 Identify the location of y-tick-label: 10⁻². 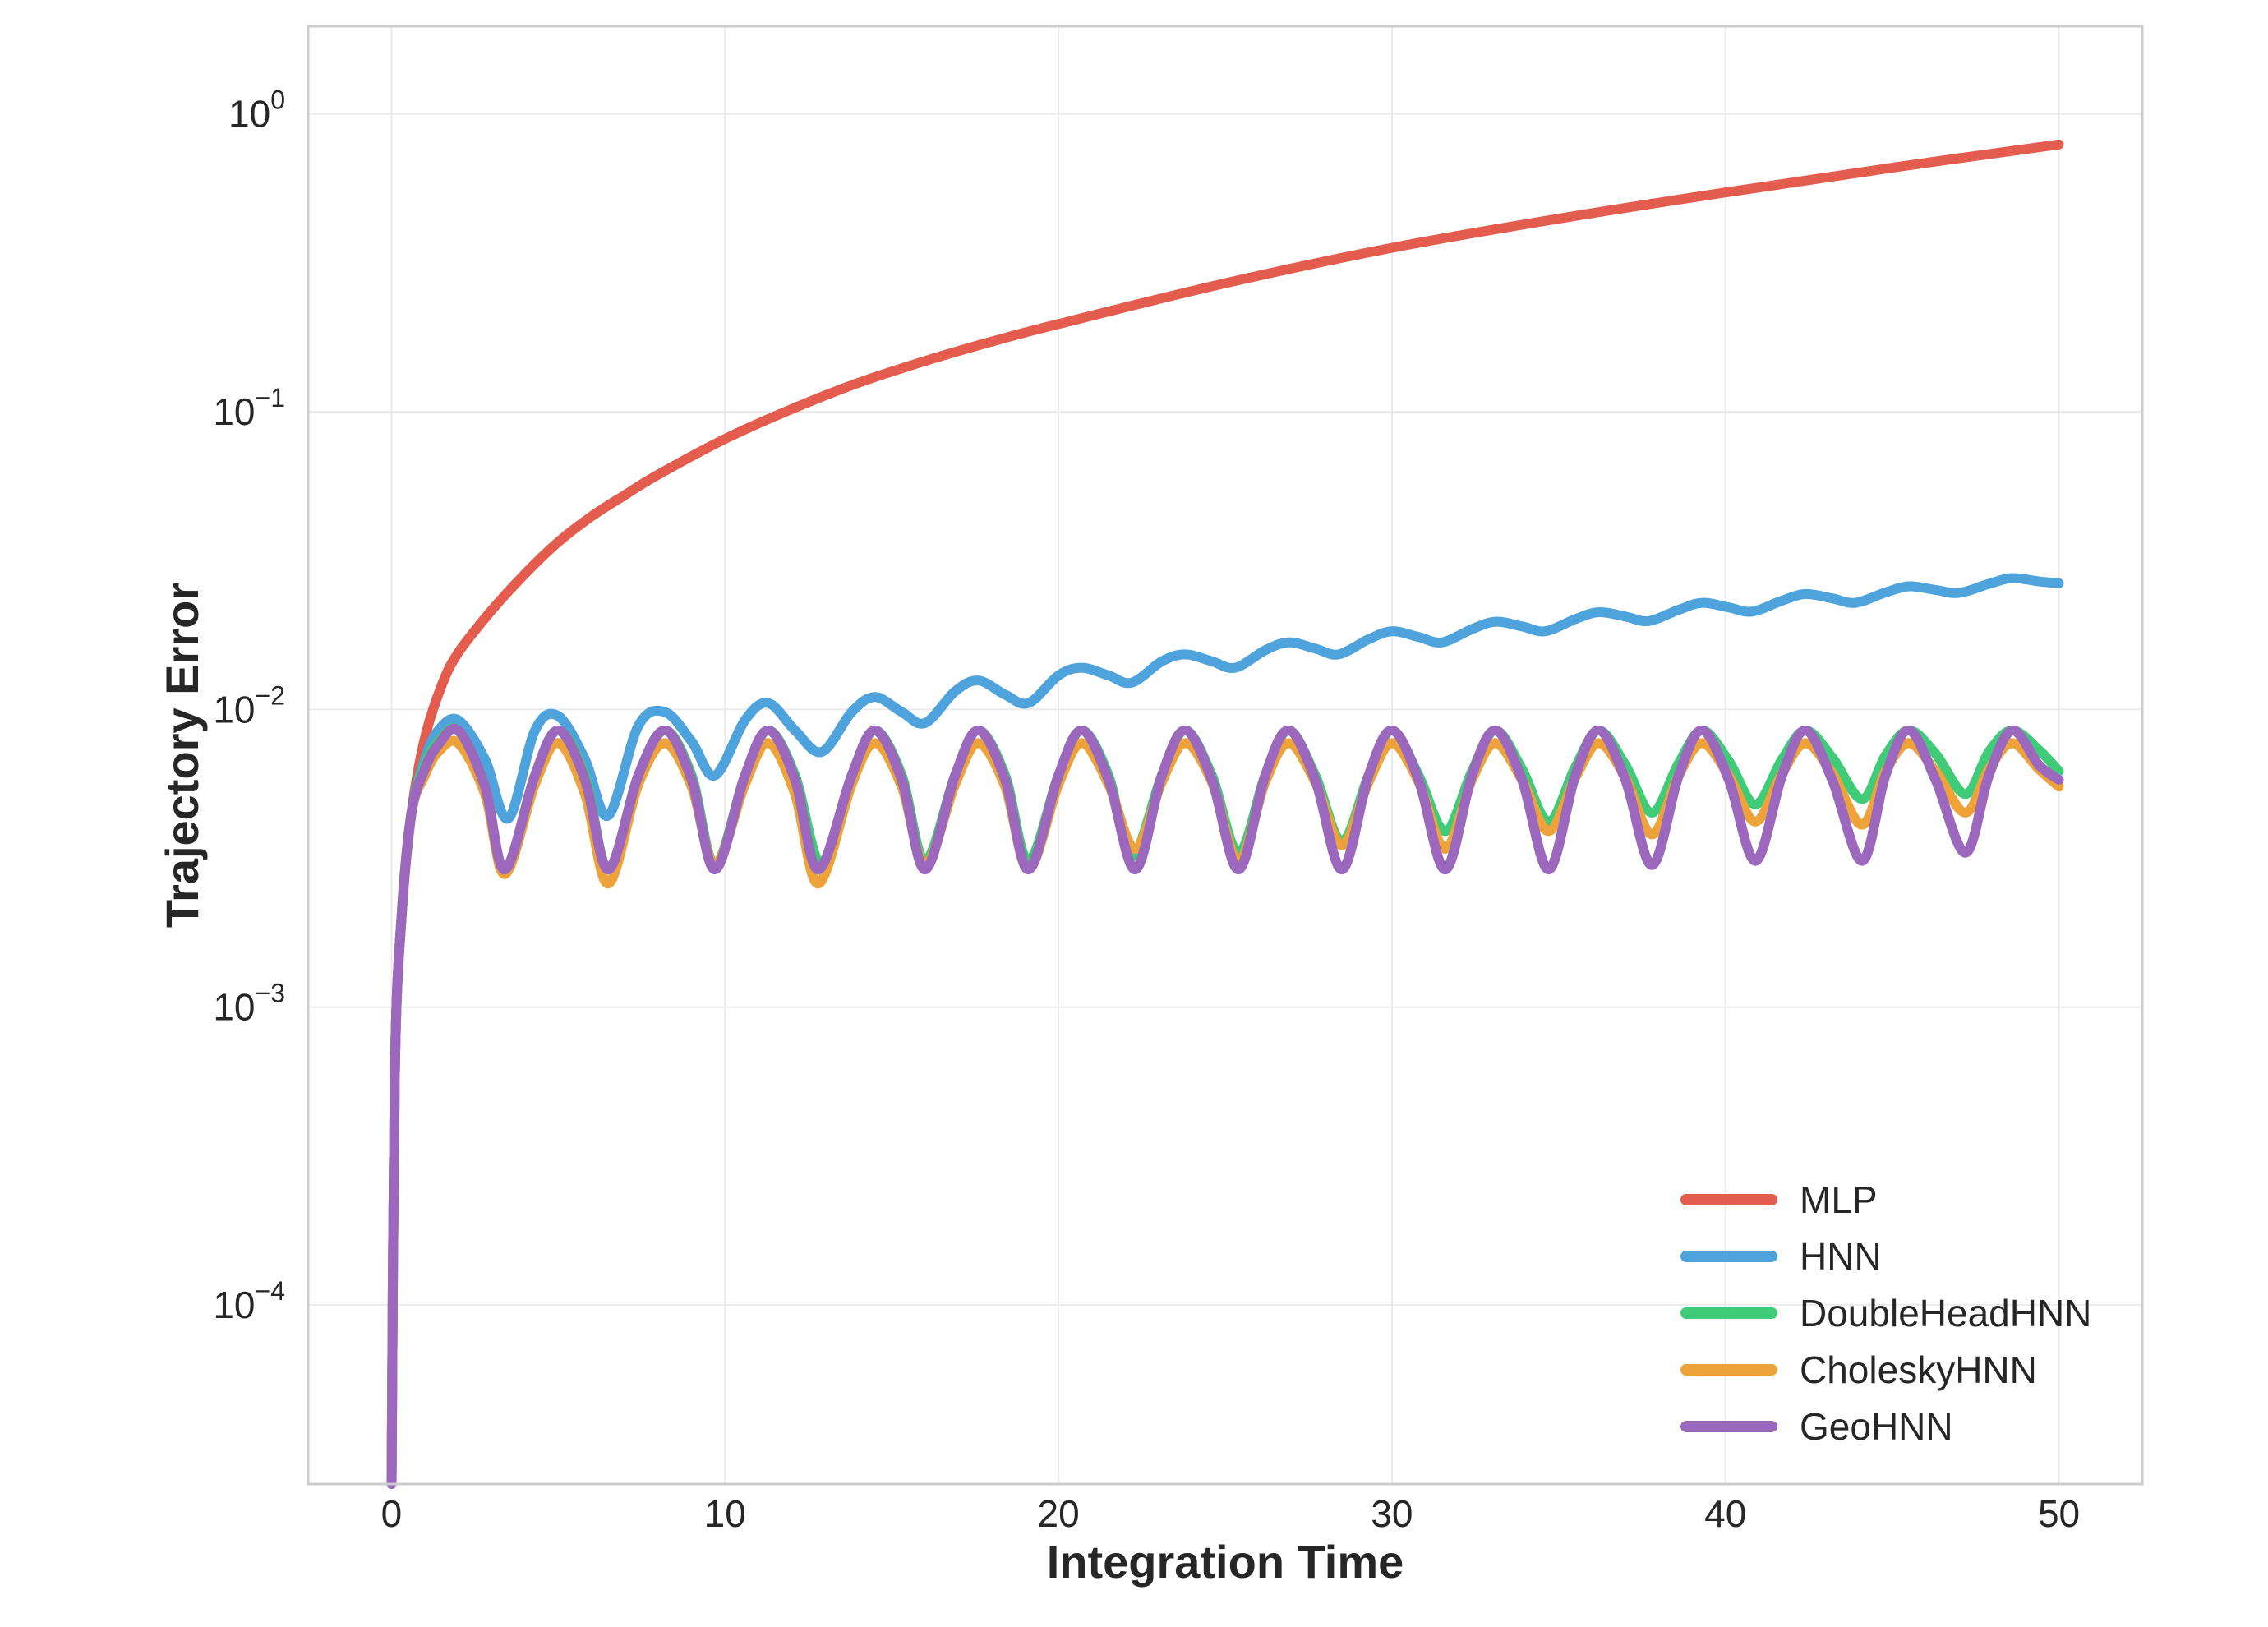
(249, 705).